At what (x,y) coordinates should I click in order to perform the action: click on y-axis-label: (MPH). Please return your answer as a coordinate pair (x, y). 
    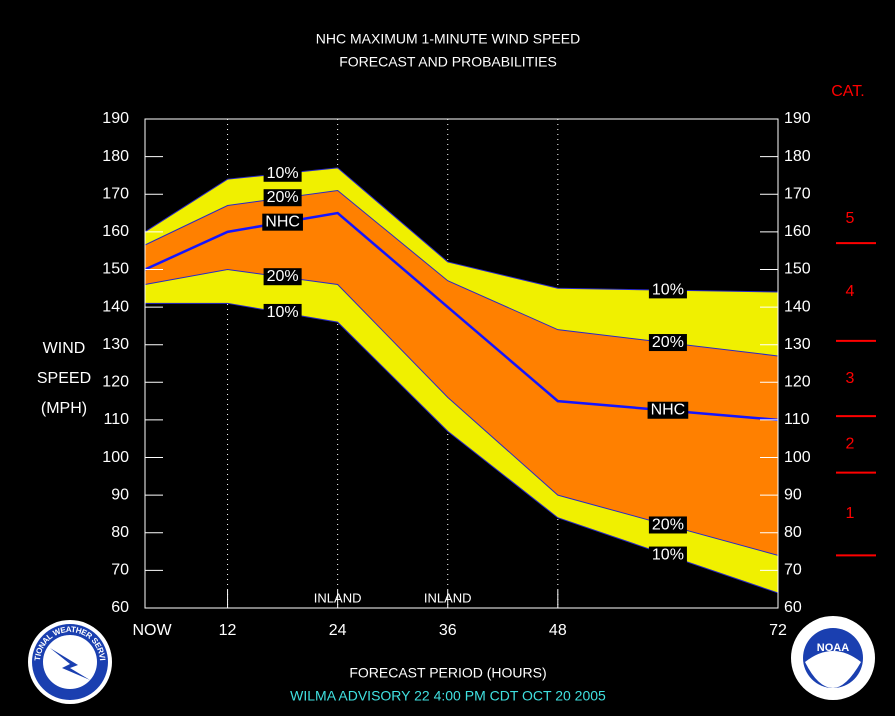
    Looking at the image, I should click on (64, 408).